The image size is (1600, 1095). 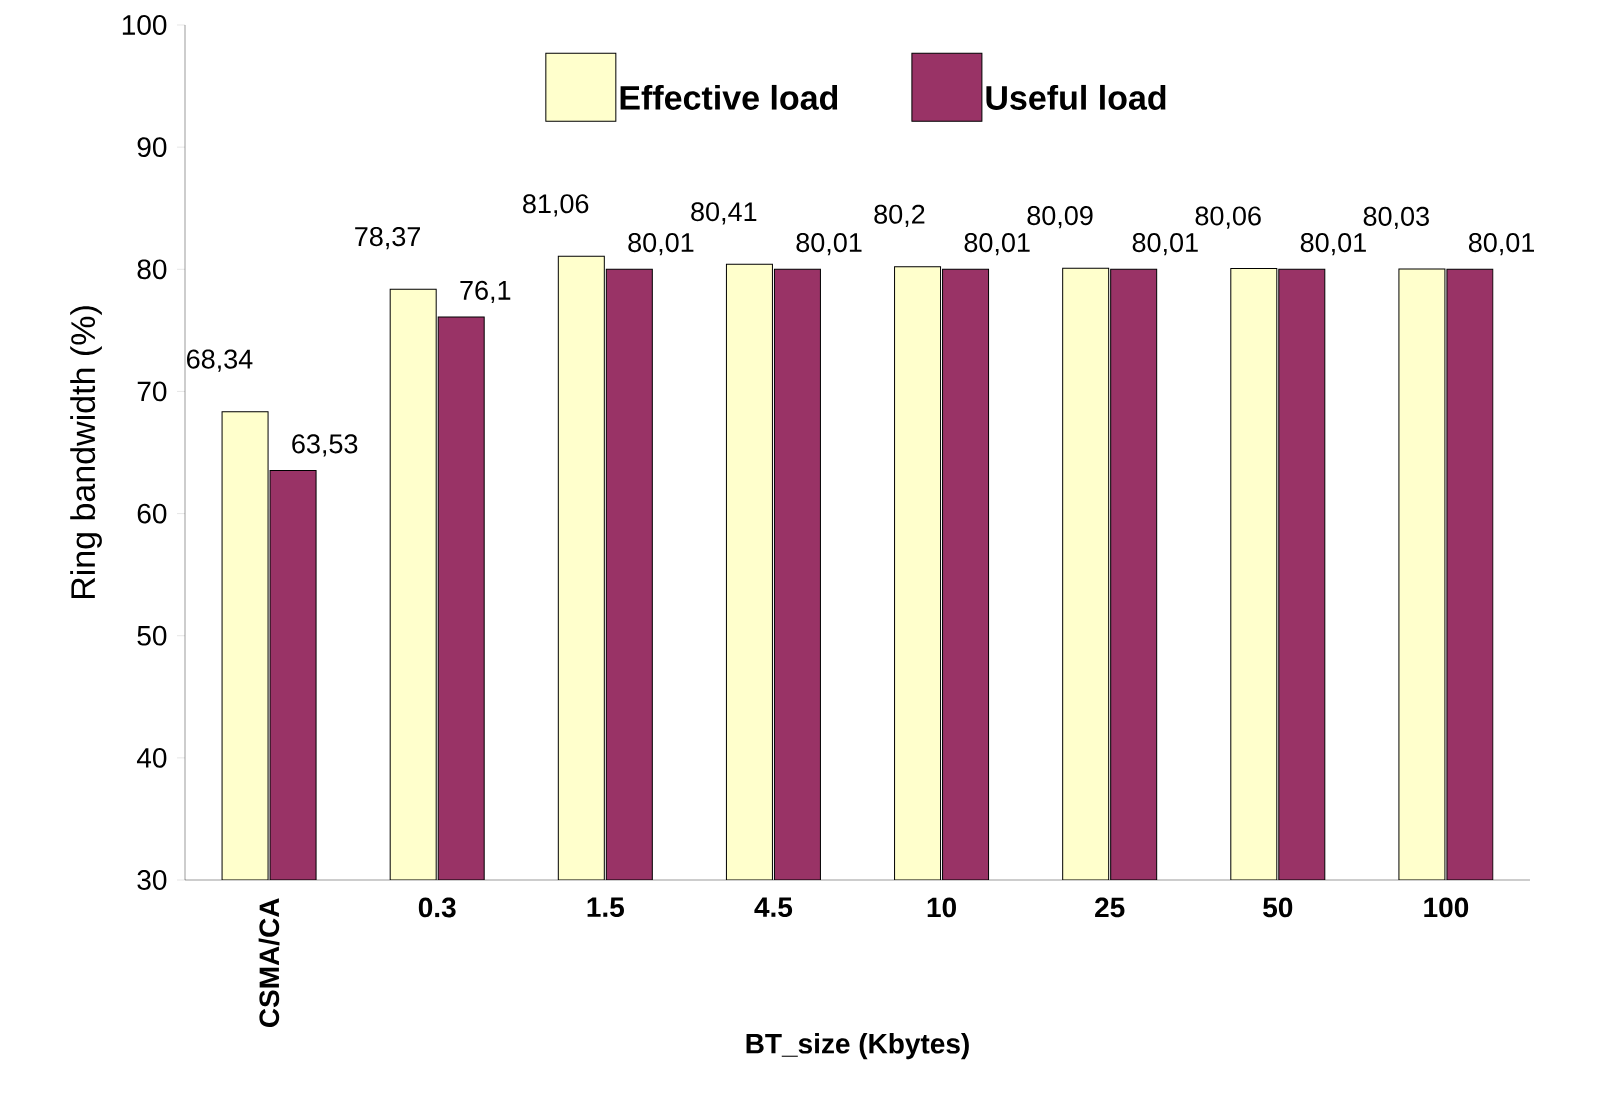 What do you see at coordinates (1396, 218) in the screenshot?
I see `data-label: 80,03` at bounding box center [1396, 218].